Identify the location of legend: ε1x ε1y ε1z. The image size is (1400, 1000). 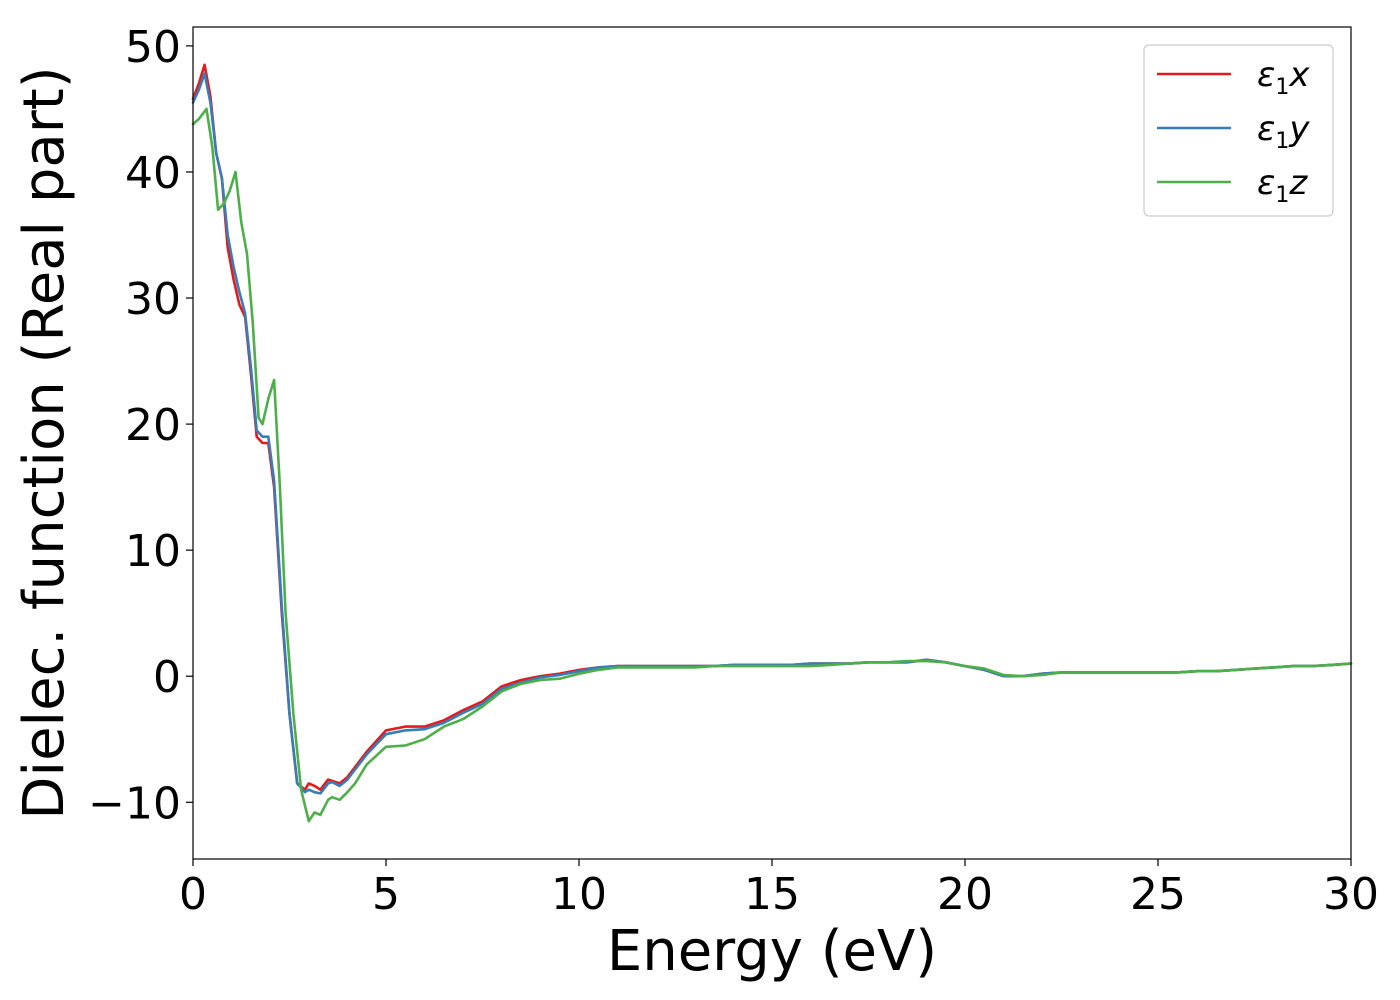
(1238, 130).